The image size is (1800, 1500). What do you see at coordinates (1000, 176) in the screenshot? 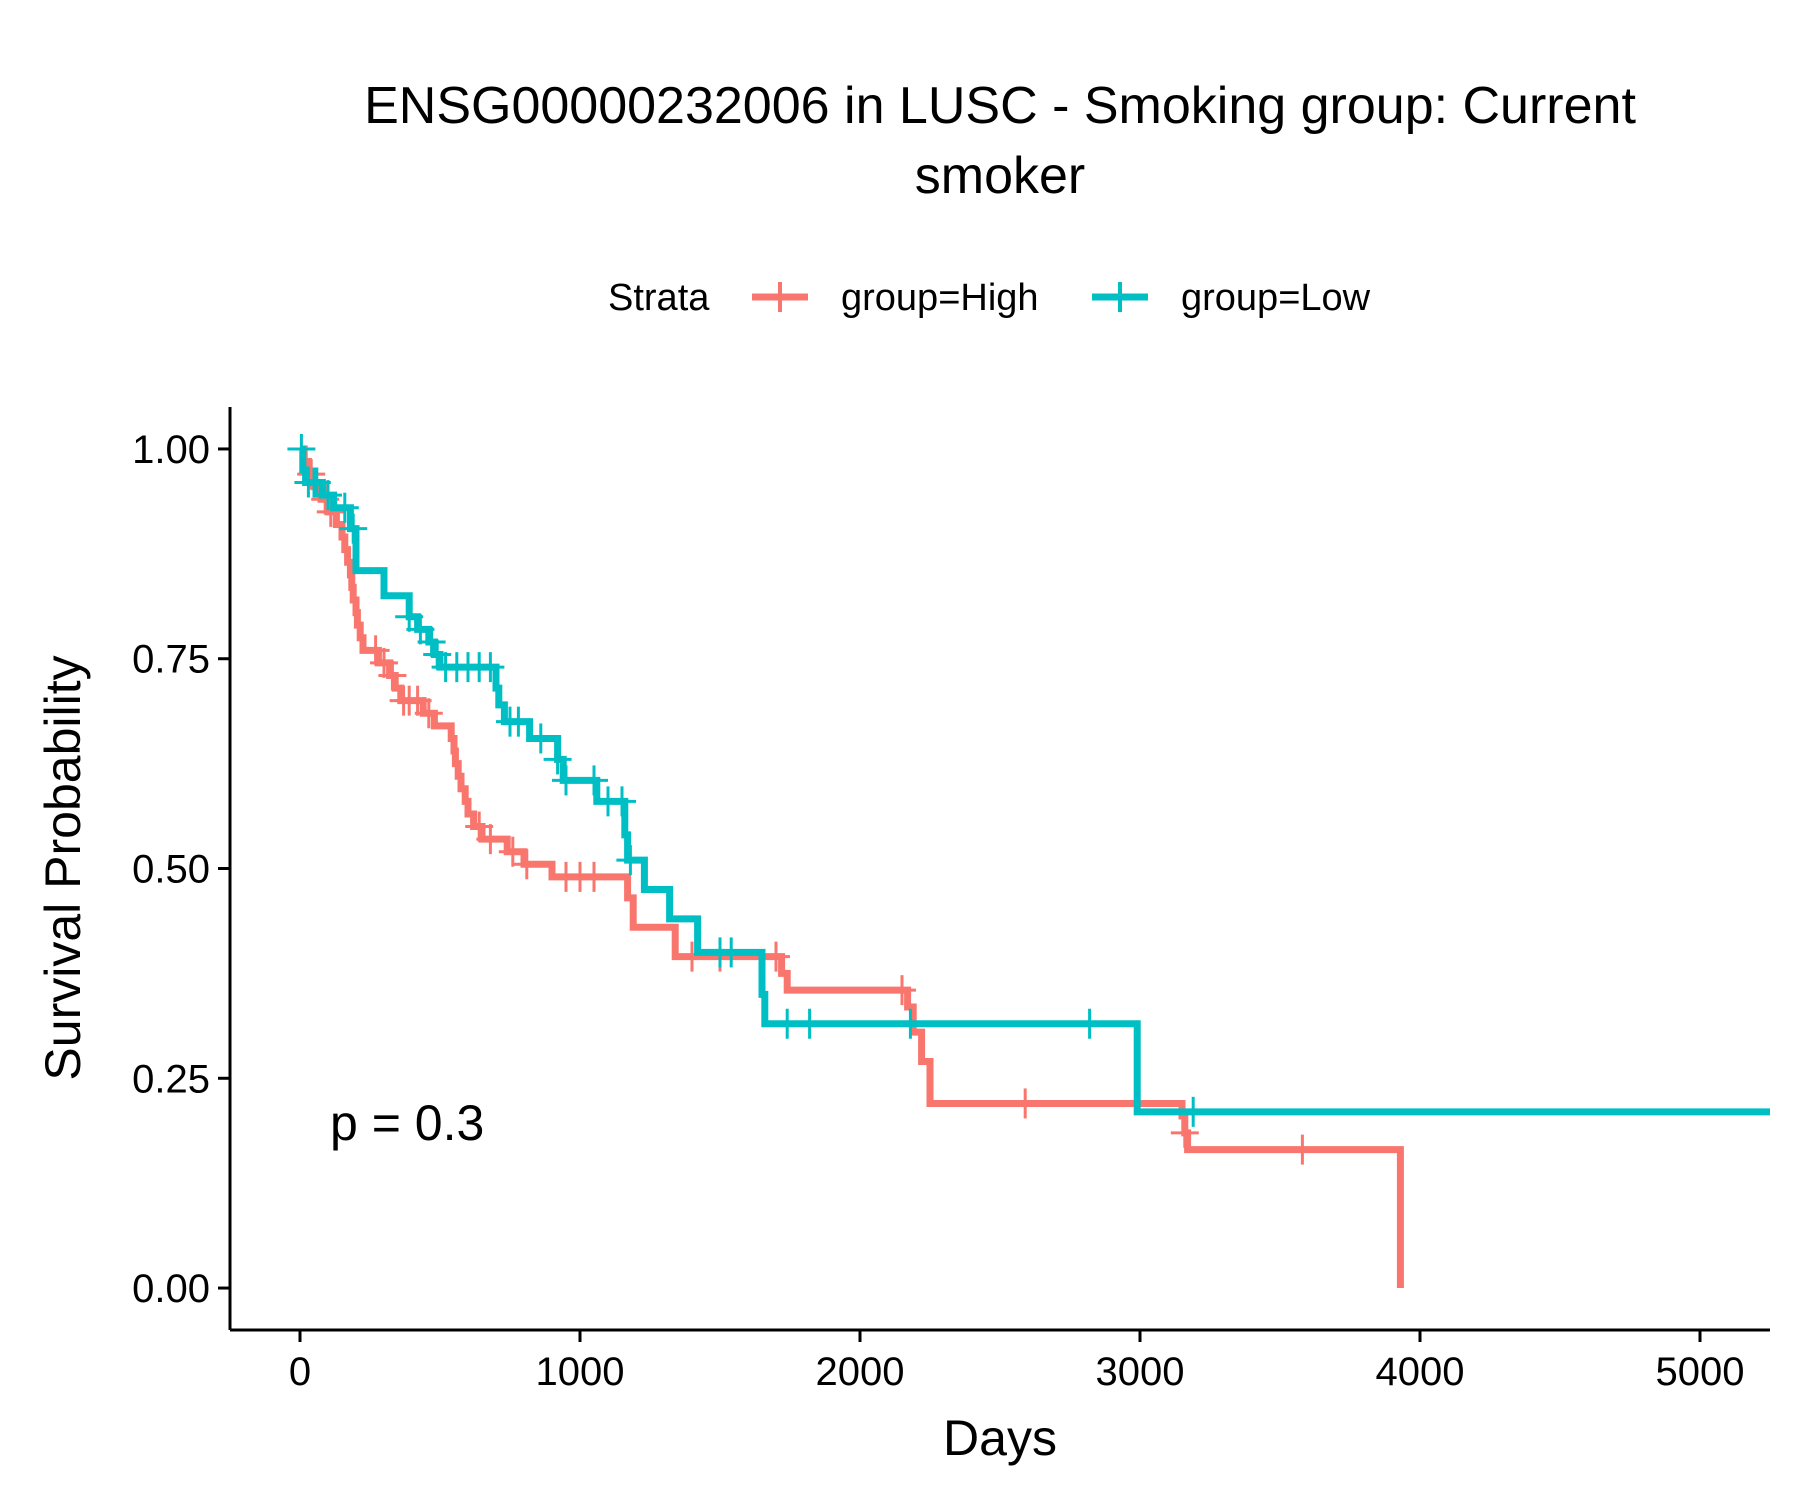
I see `chart-title-line-2: smoker` at bounding box center [1000, 176].